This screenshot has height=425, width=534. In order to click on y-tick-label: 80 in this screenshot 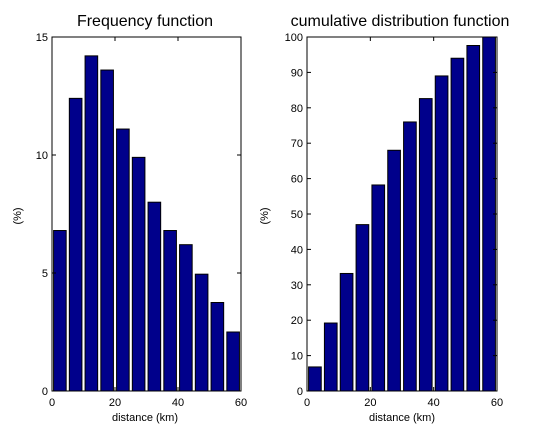, I will do `click(297, 109)`.